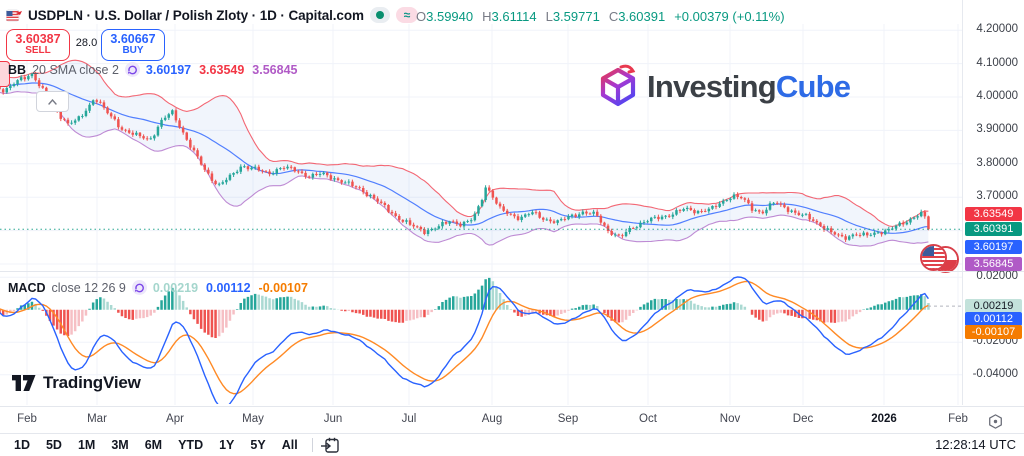 The height and width of the screenshot is (456, 1024). Describe the element at coordinates (333, 419) in the screenshot. I see `time-axis-label: Jun` at that location.